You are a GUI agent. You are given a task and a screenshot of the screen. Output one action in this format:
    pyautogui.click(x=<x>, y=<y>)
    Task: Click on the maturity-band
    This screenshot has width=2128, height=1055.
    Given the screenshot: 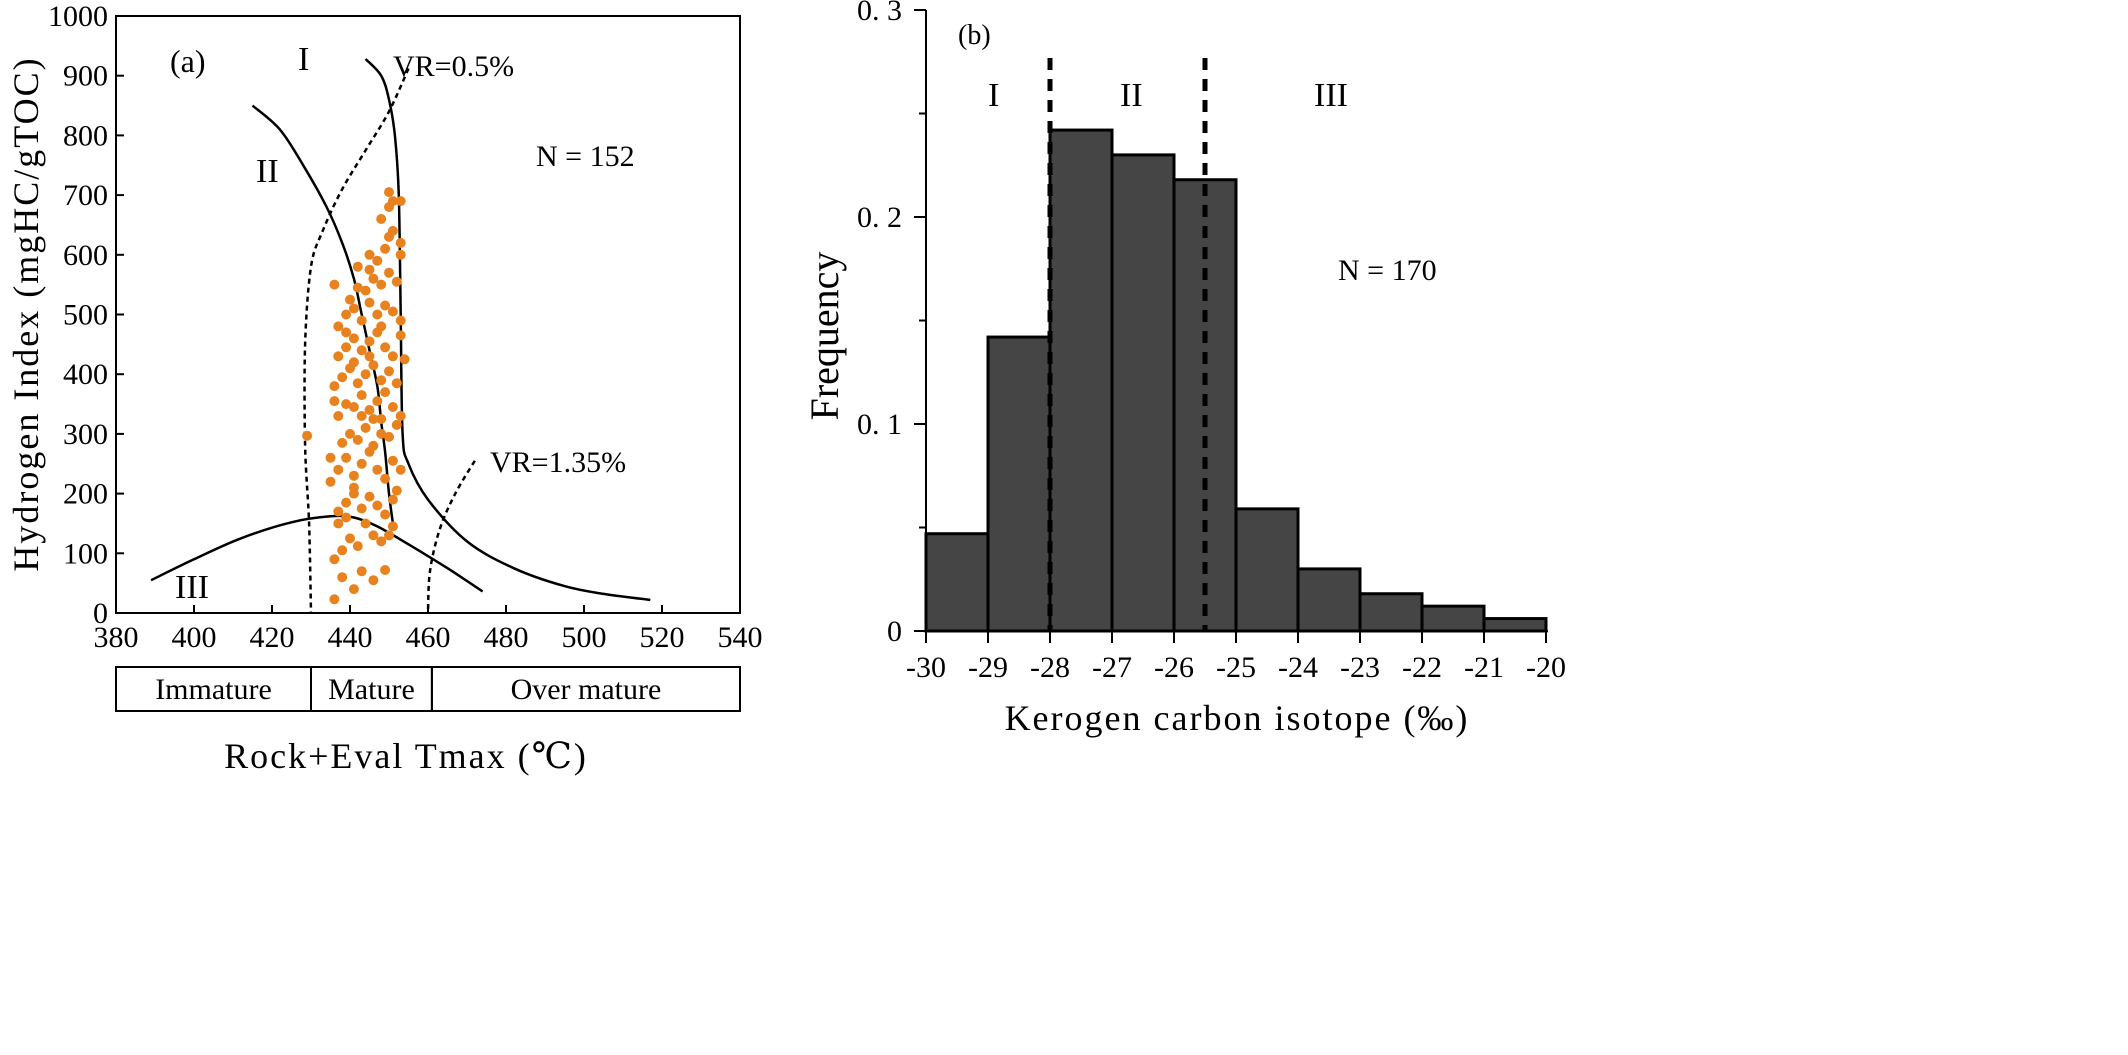 What is the action you would take?
    pyautogui.click(x=585, y=689)
    